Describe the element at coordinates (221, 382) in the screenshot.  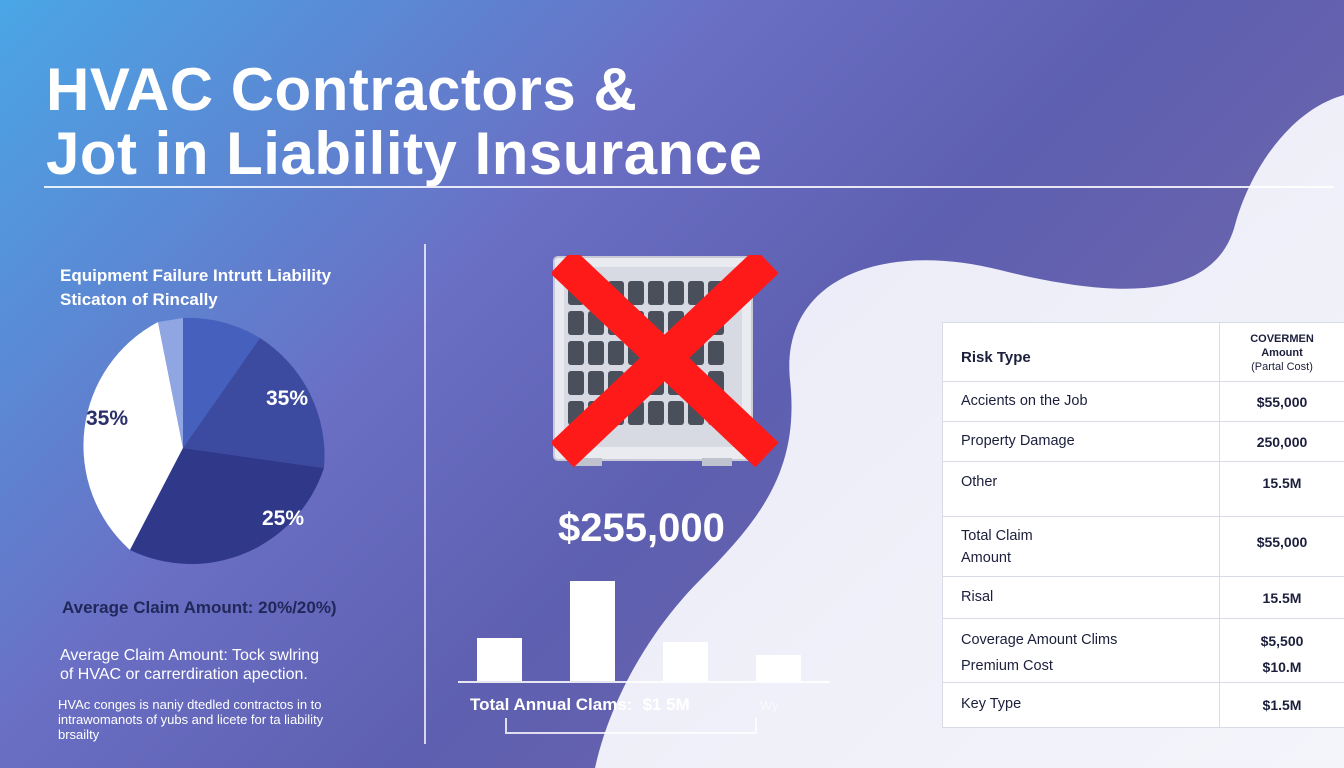
I see `pie-slice-blue` at that location.